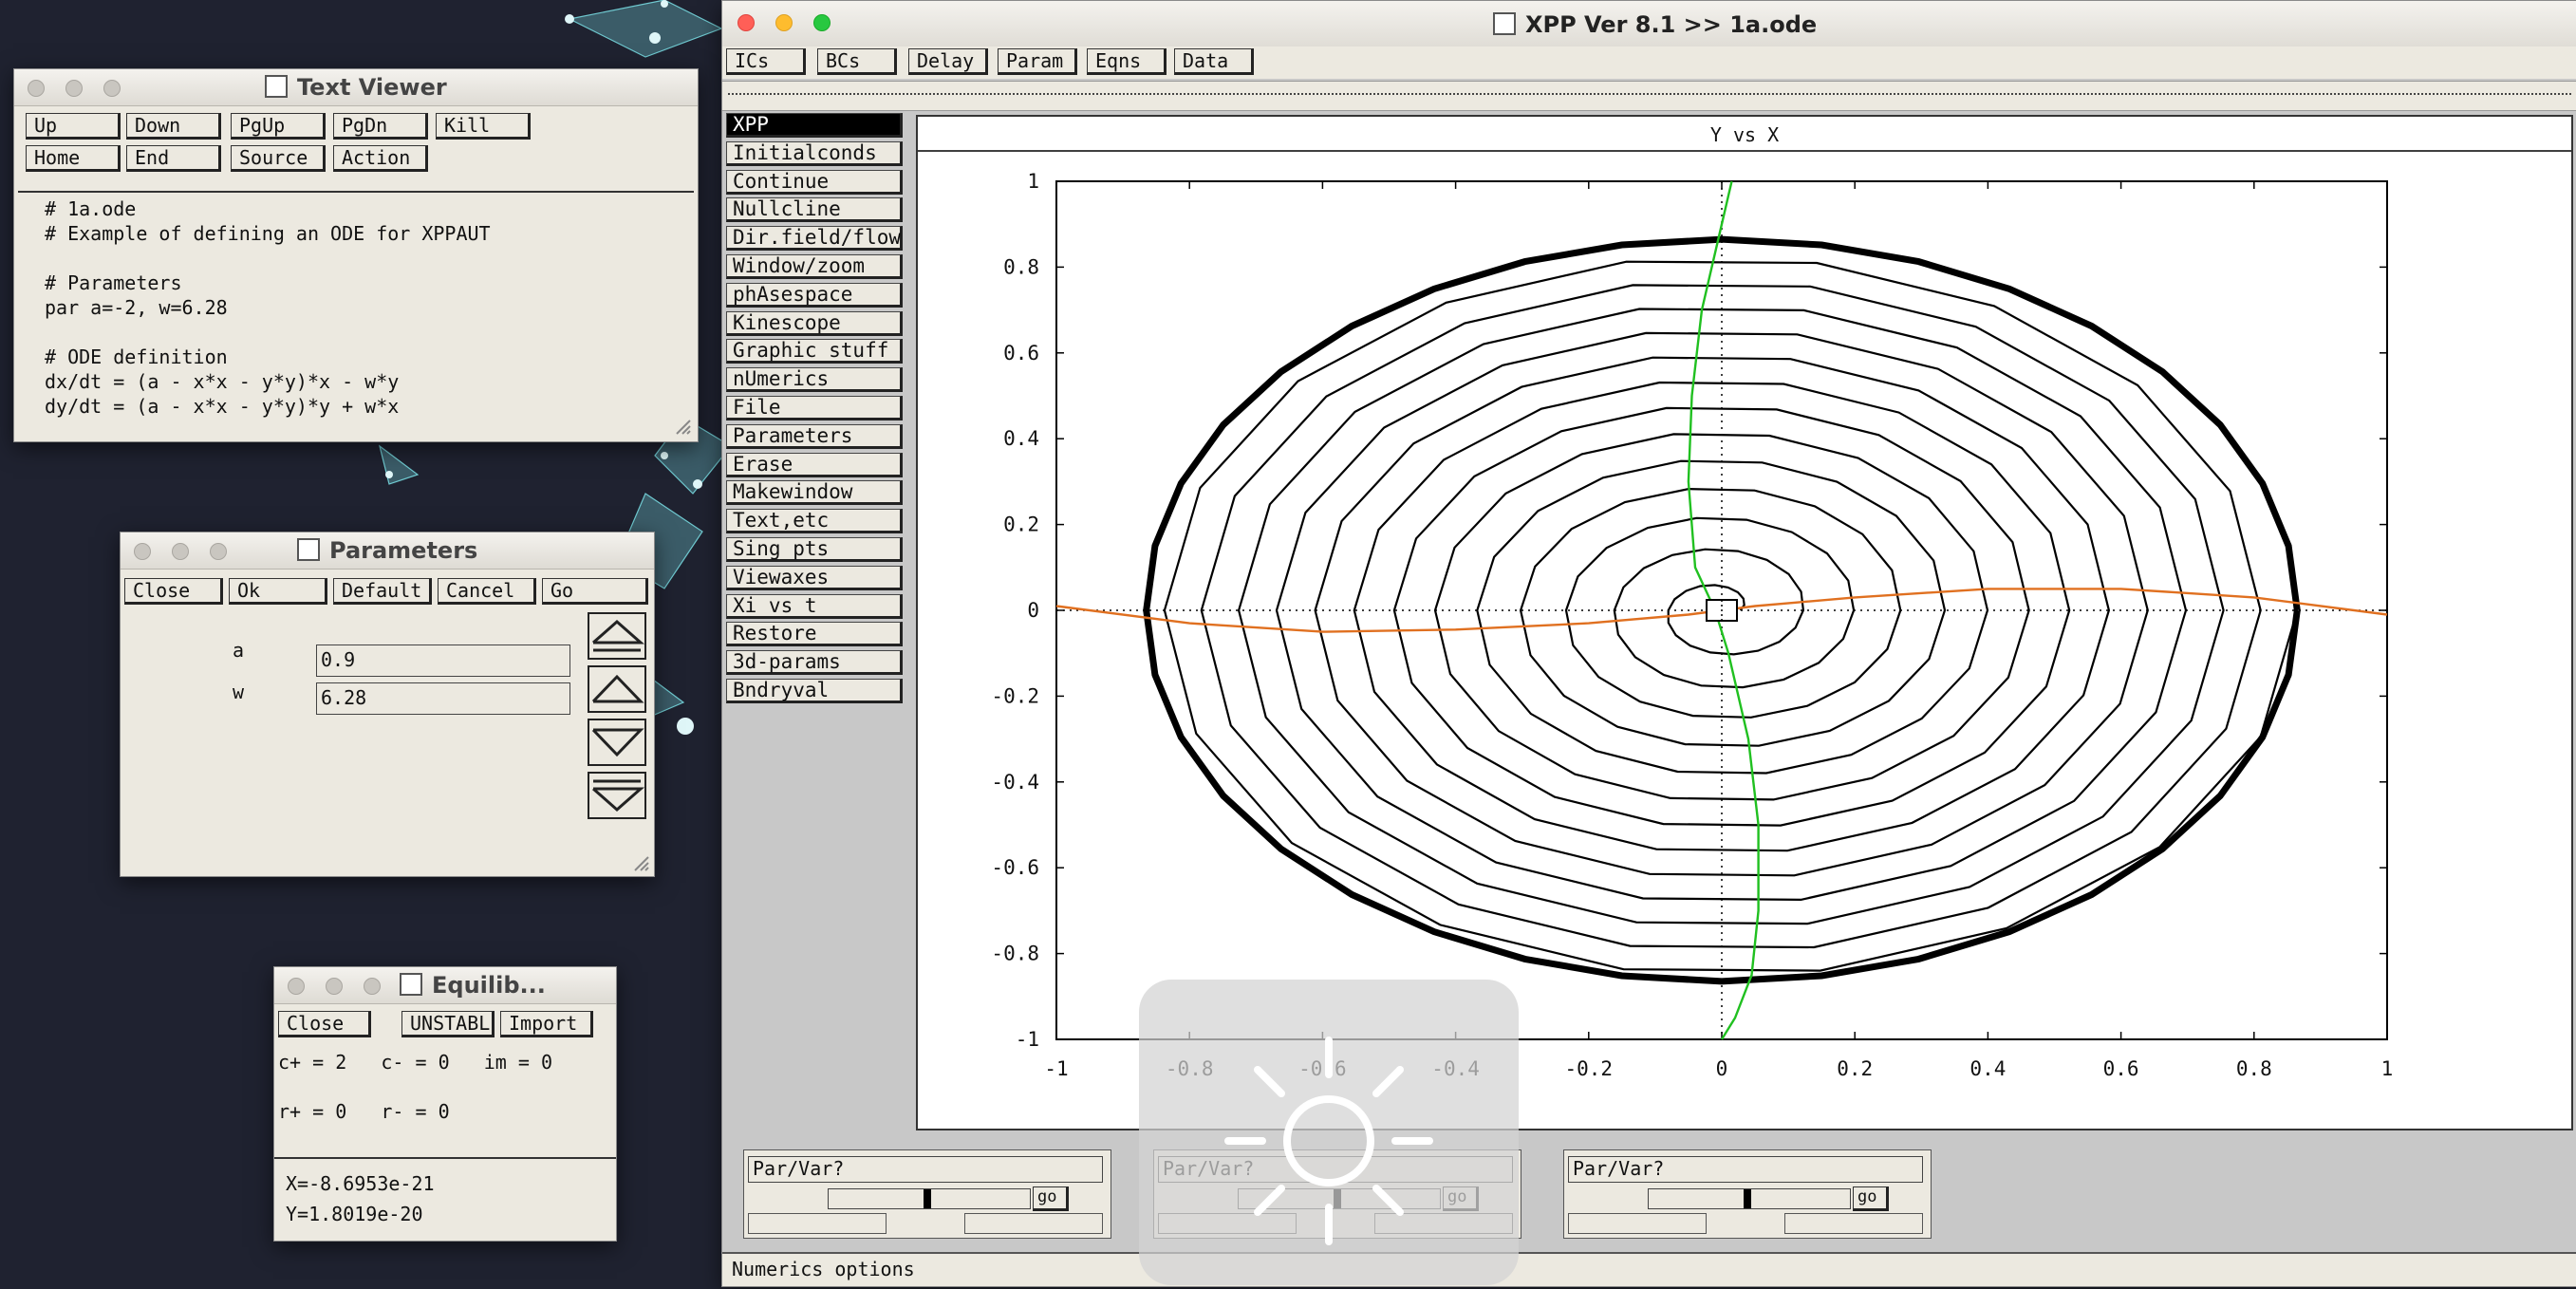 The image size is (2576, 1289). What do you see at coordinates (814, 351) in the screenshot?
I see `menu-item-graphic-stuff: Graphic stuff` at bounding box center [814, 351].